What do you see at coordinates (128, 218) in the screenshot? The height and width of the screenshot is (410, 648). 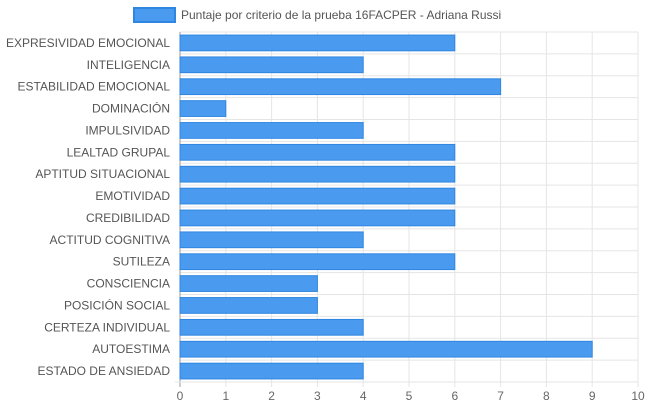 I see `category-label: CREDIBILIDAD` at bounding box center [128, 218].